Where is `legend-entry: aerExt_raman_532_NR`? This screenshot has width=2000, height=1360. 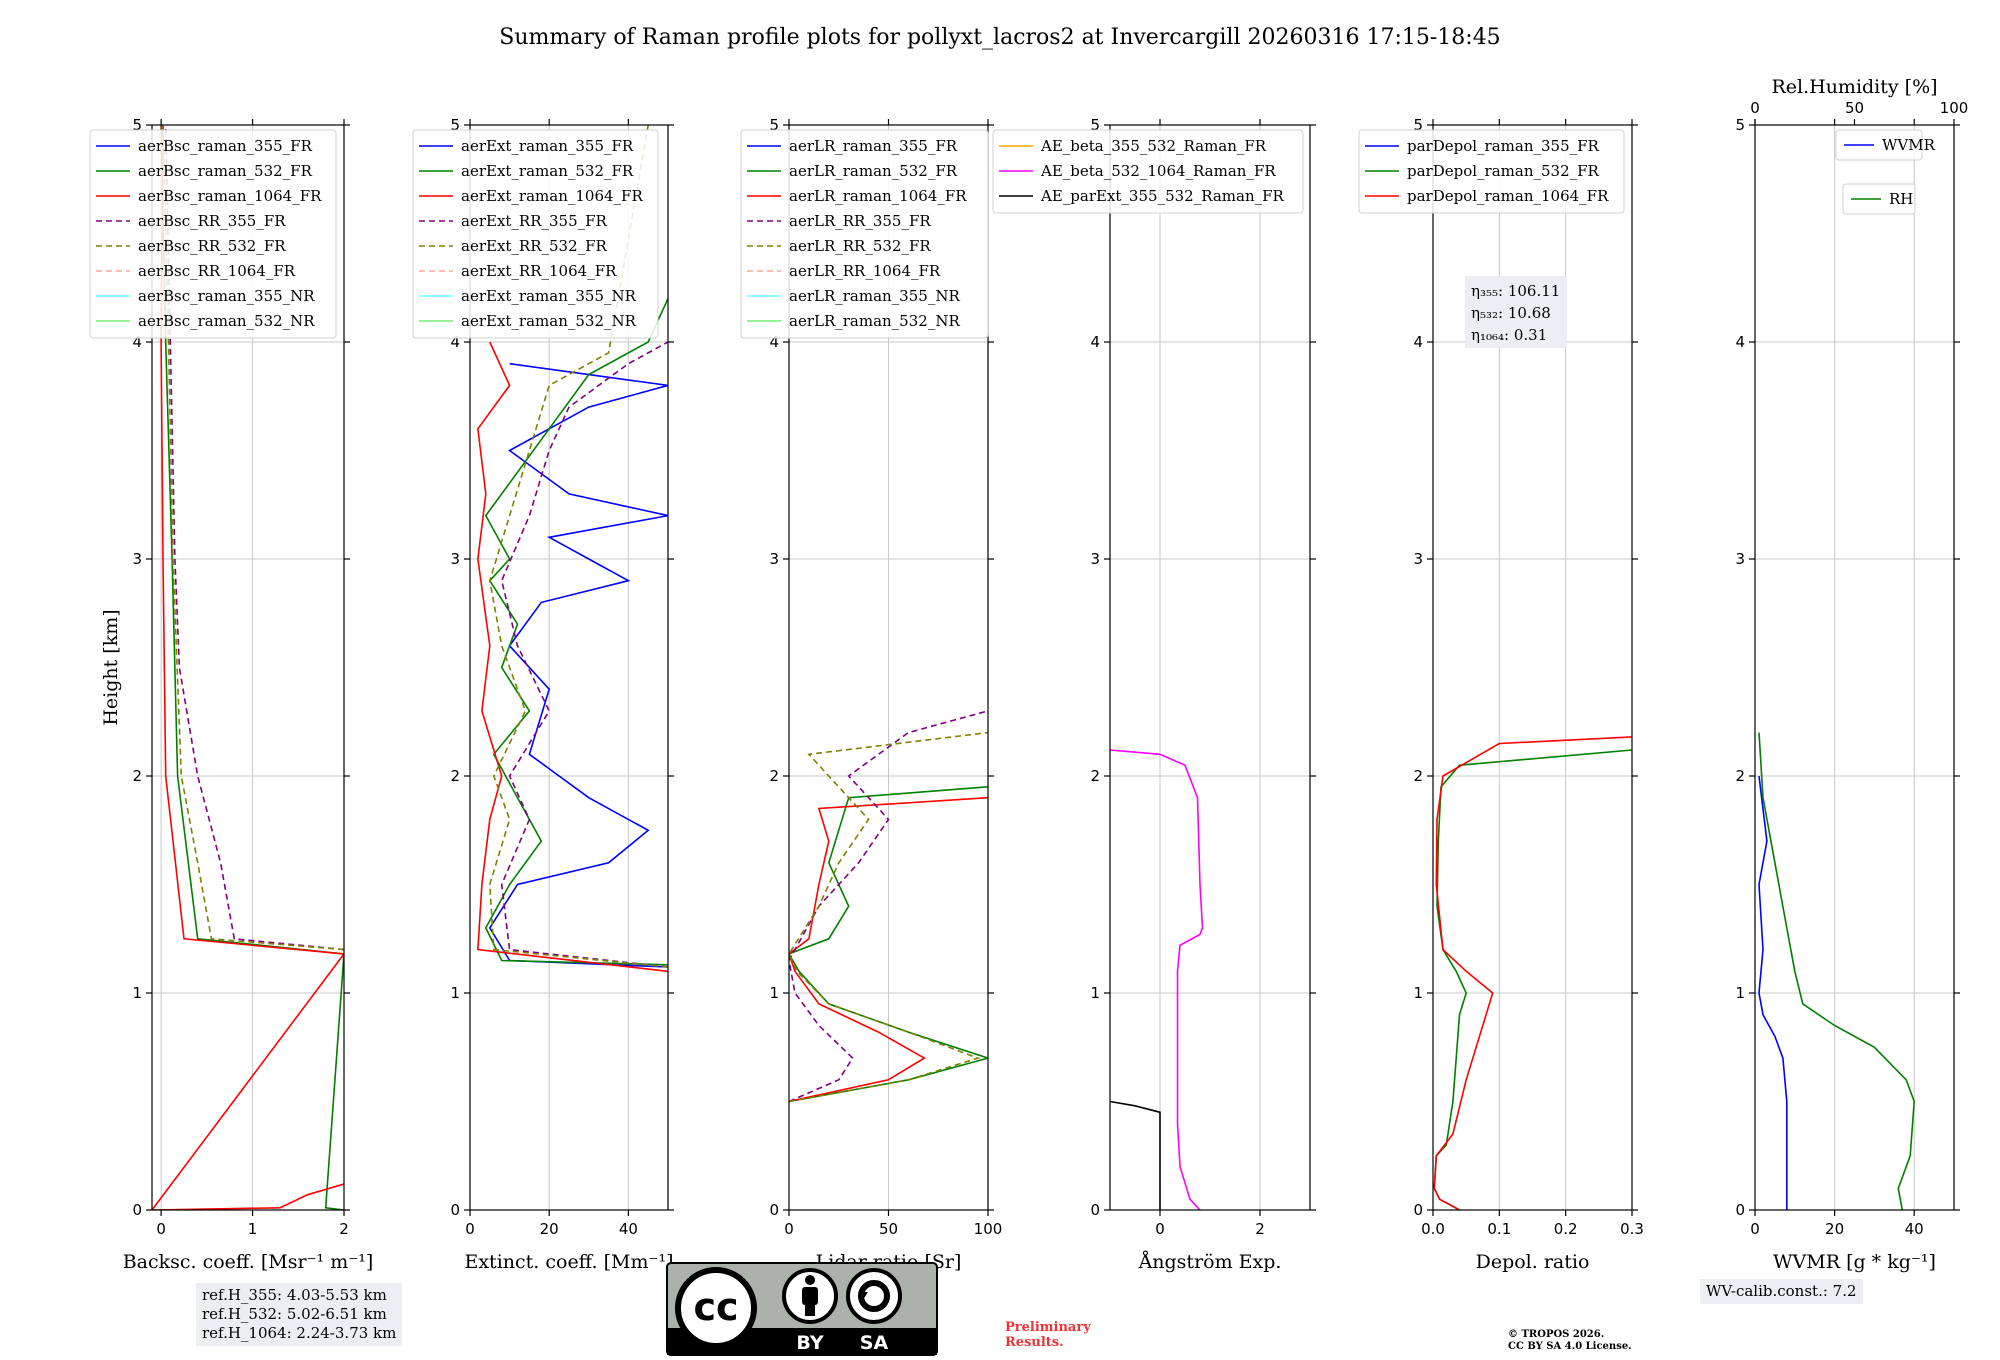
legend-entry: aerExt_raman_532_NR is located at coordinates (549, 321).